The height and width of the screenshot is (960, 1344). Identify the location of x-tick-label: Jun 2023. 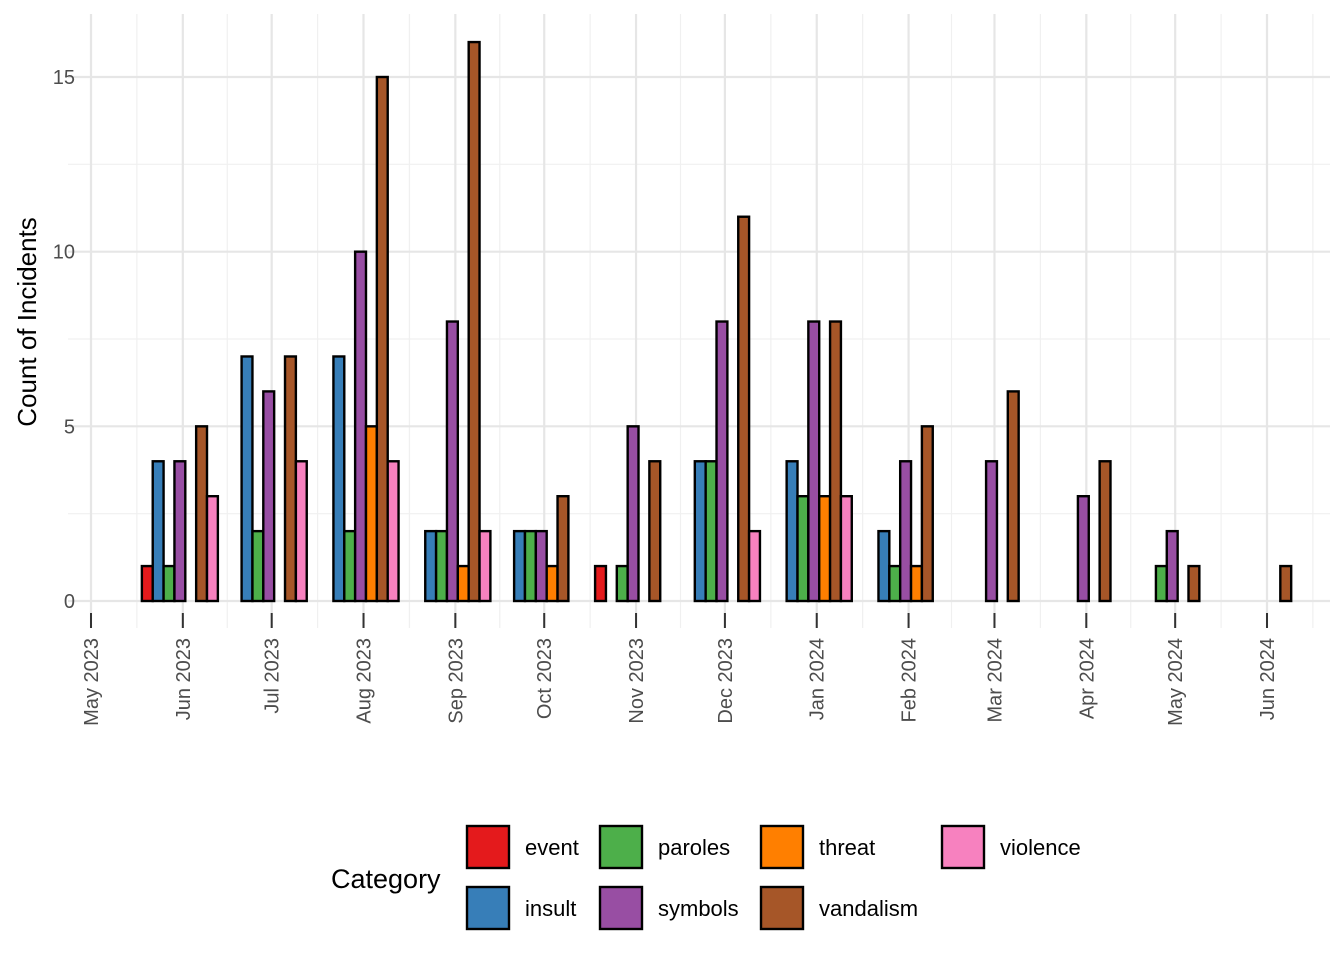
(184, 679).